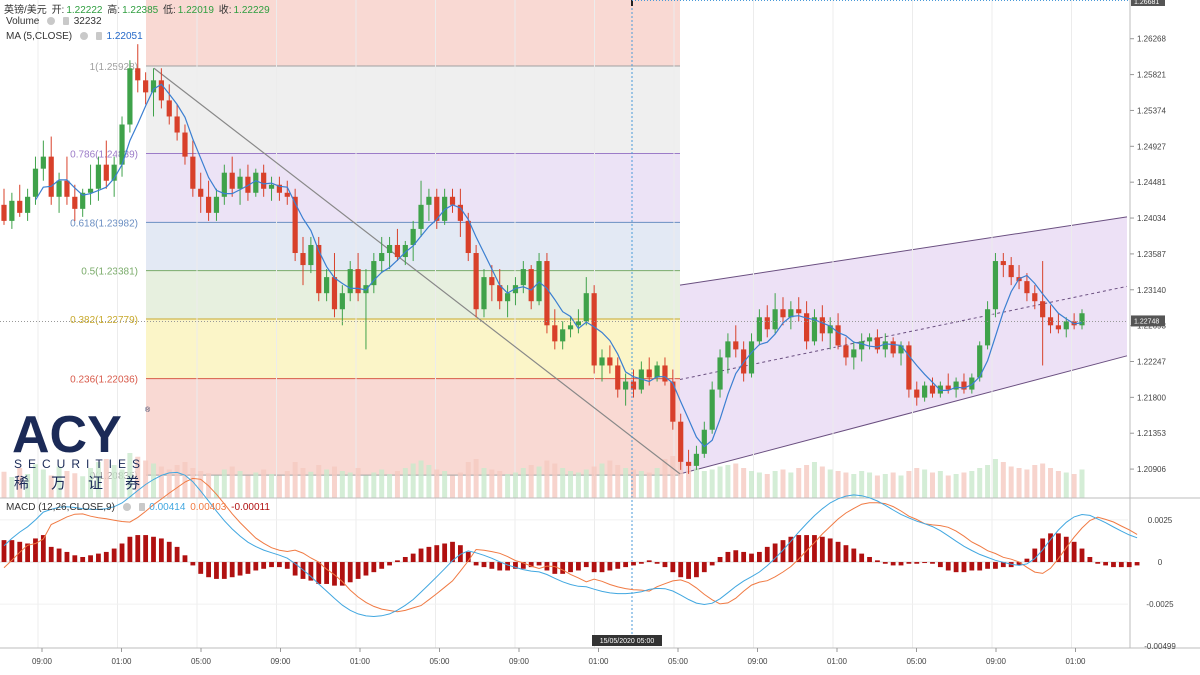 This screenshot has width=1200, height=675. What do you see at coordinates (1160, 646) in the screenshot?
I see `macd-tick-label: -0.00499` at bounding box center [1160, 646].